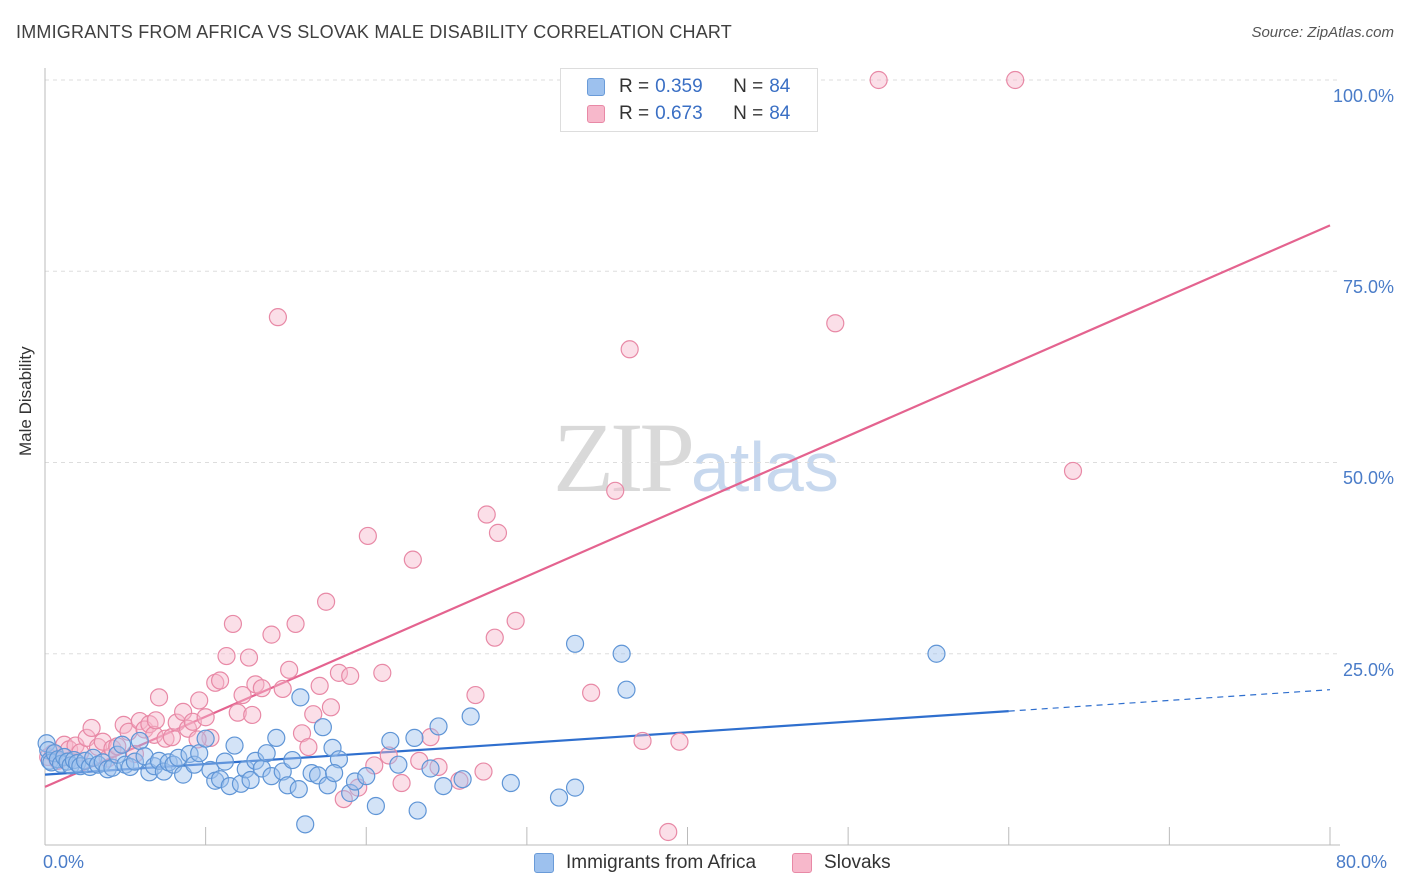  What do you see at coordinates (645, 863) in the screenshot?
I see `series-legend-africa: Immigrants from Africa` at bounding box center [645, 863].